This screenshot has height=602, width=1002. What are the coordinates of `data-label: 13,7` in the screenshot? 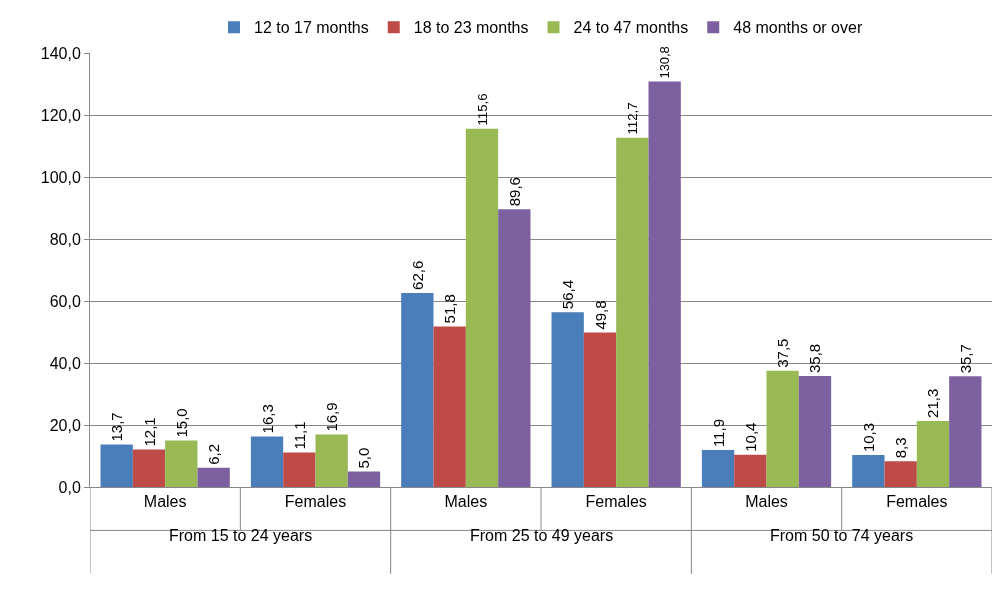 It's located at (117, 427).